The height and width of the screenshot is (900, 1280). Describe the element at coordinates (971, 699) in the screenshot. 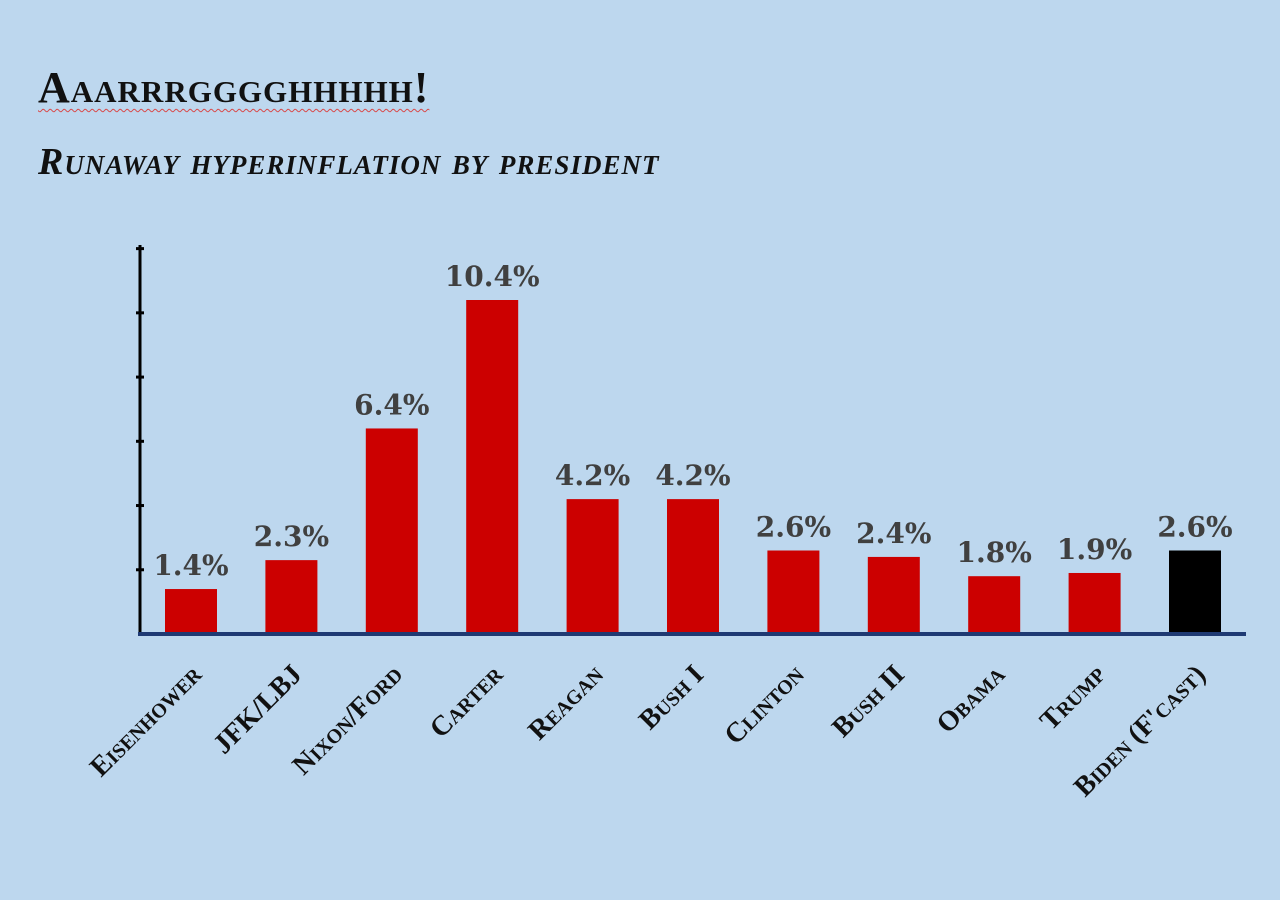

I see `category-label: Obama` at that location.